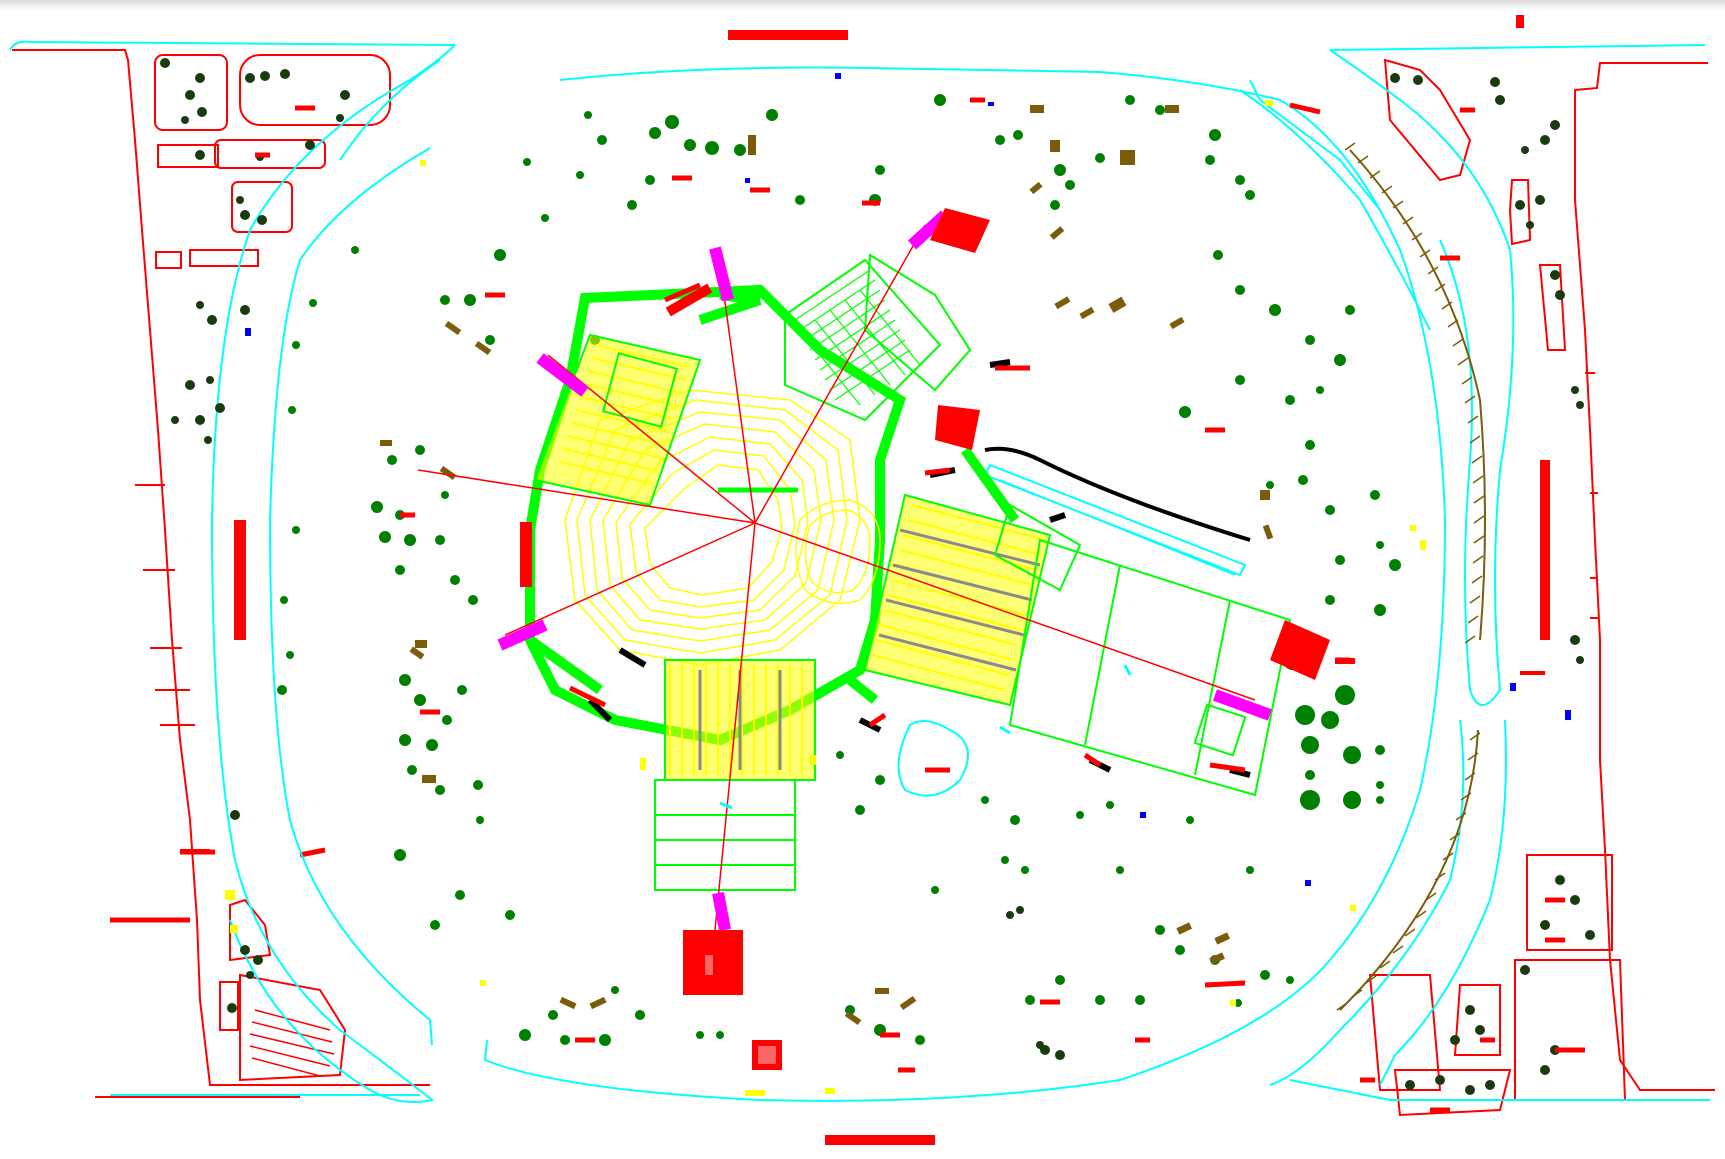 The width and height of the screenshot is (1725, 1159). I want to click on cyan-marks, so click(925, 737).